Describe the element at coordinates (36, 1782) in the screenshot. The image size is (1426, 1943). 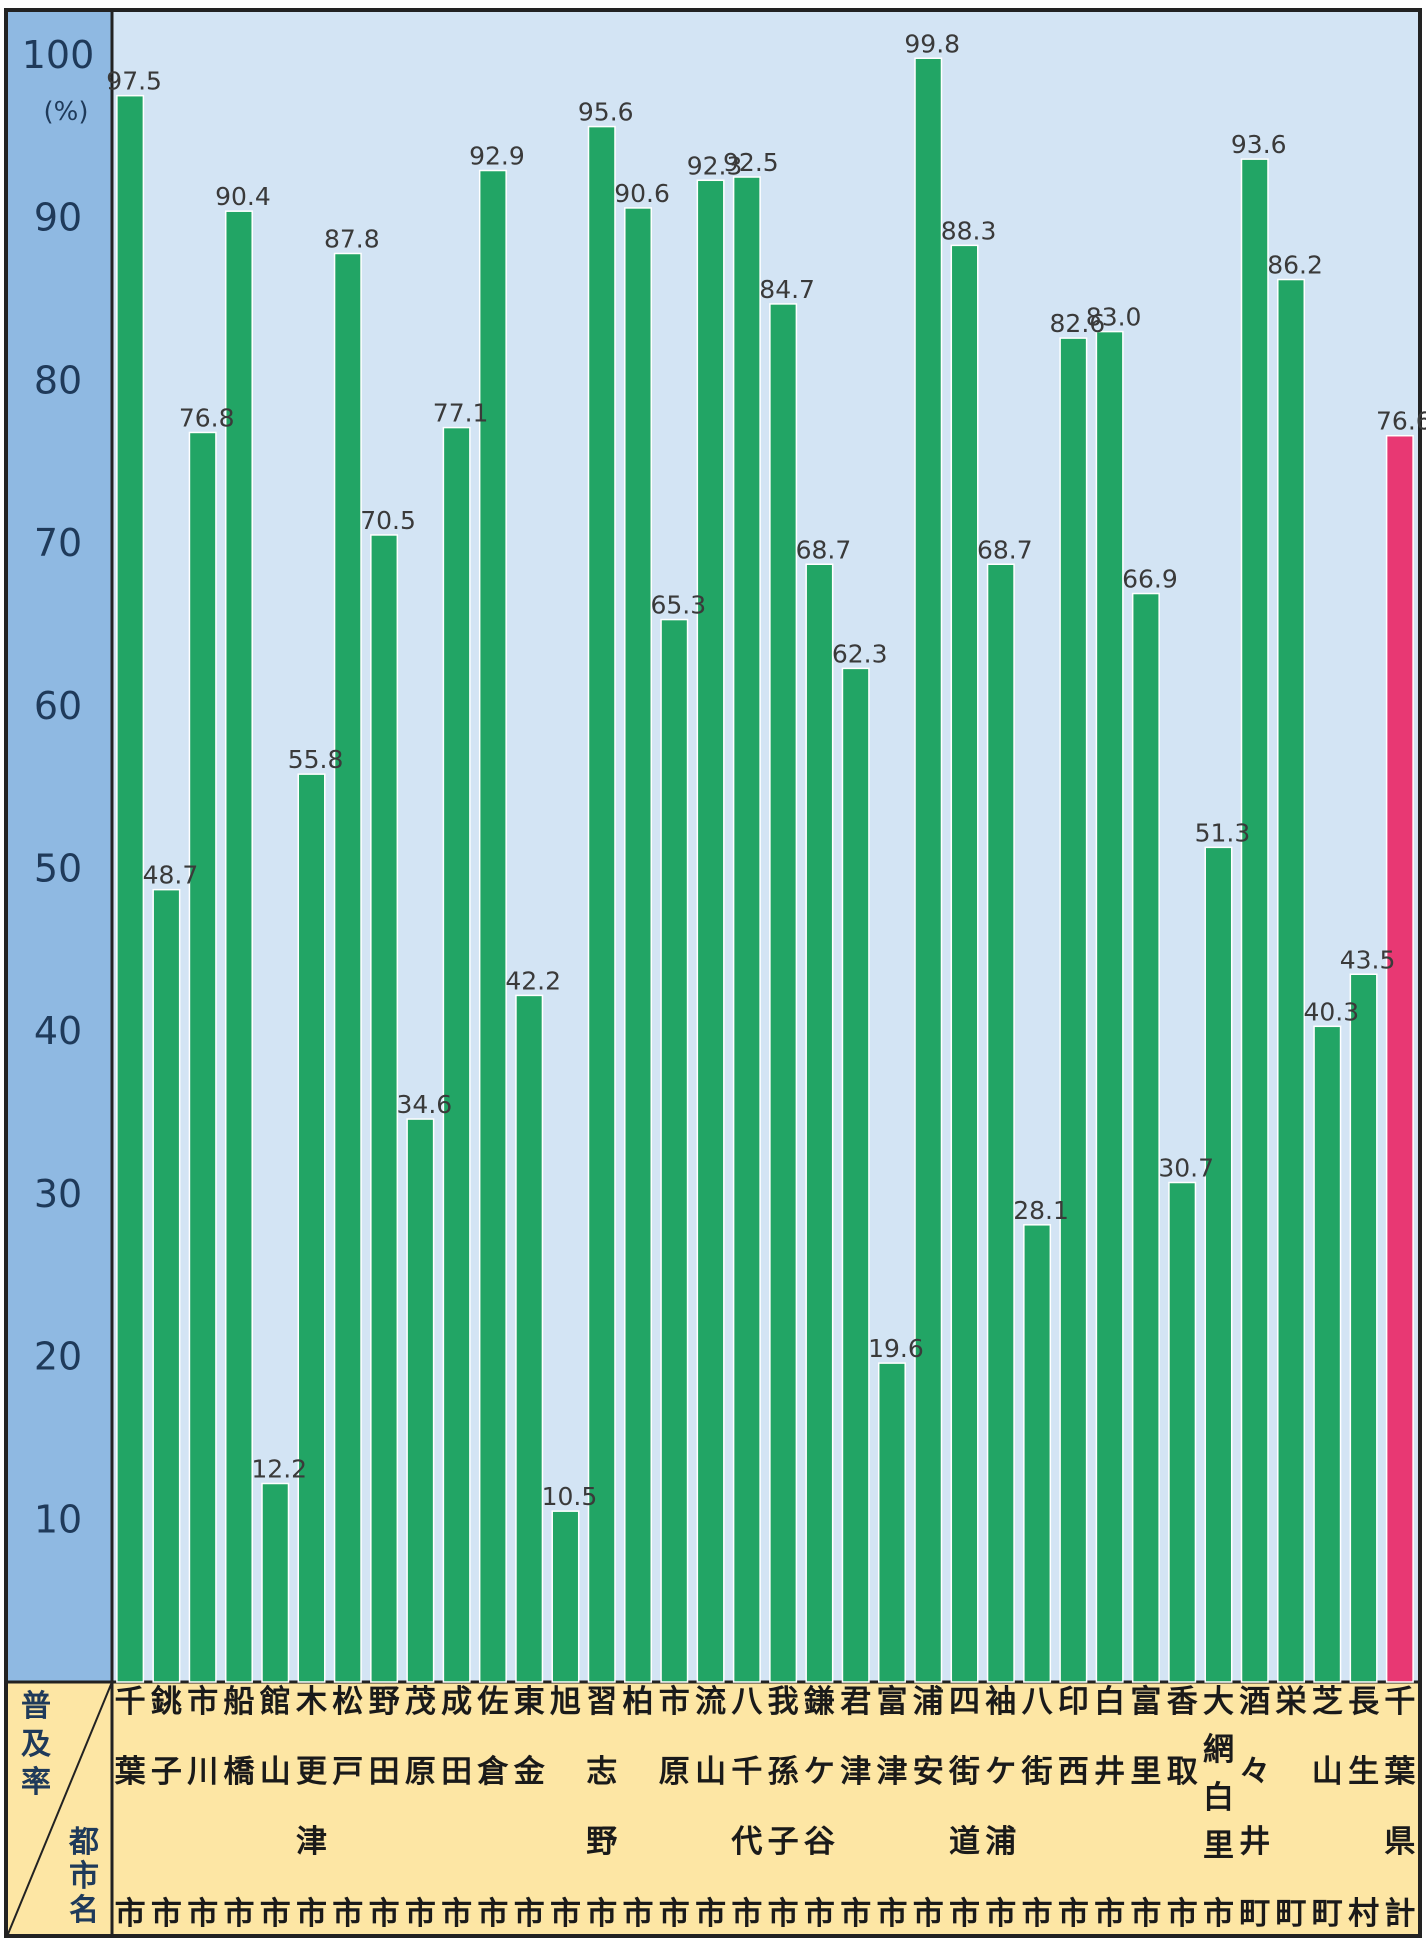
I see `corner-top-char: 率` at that location.